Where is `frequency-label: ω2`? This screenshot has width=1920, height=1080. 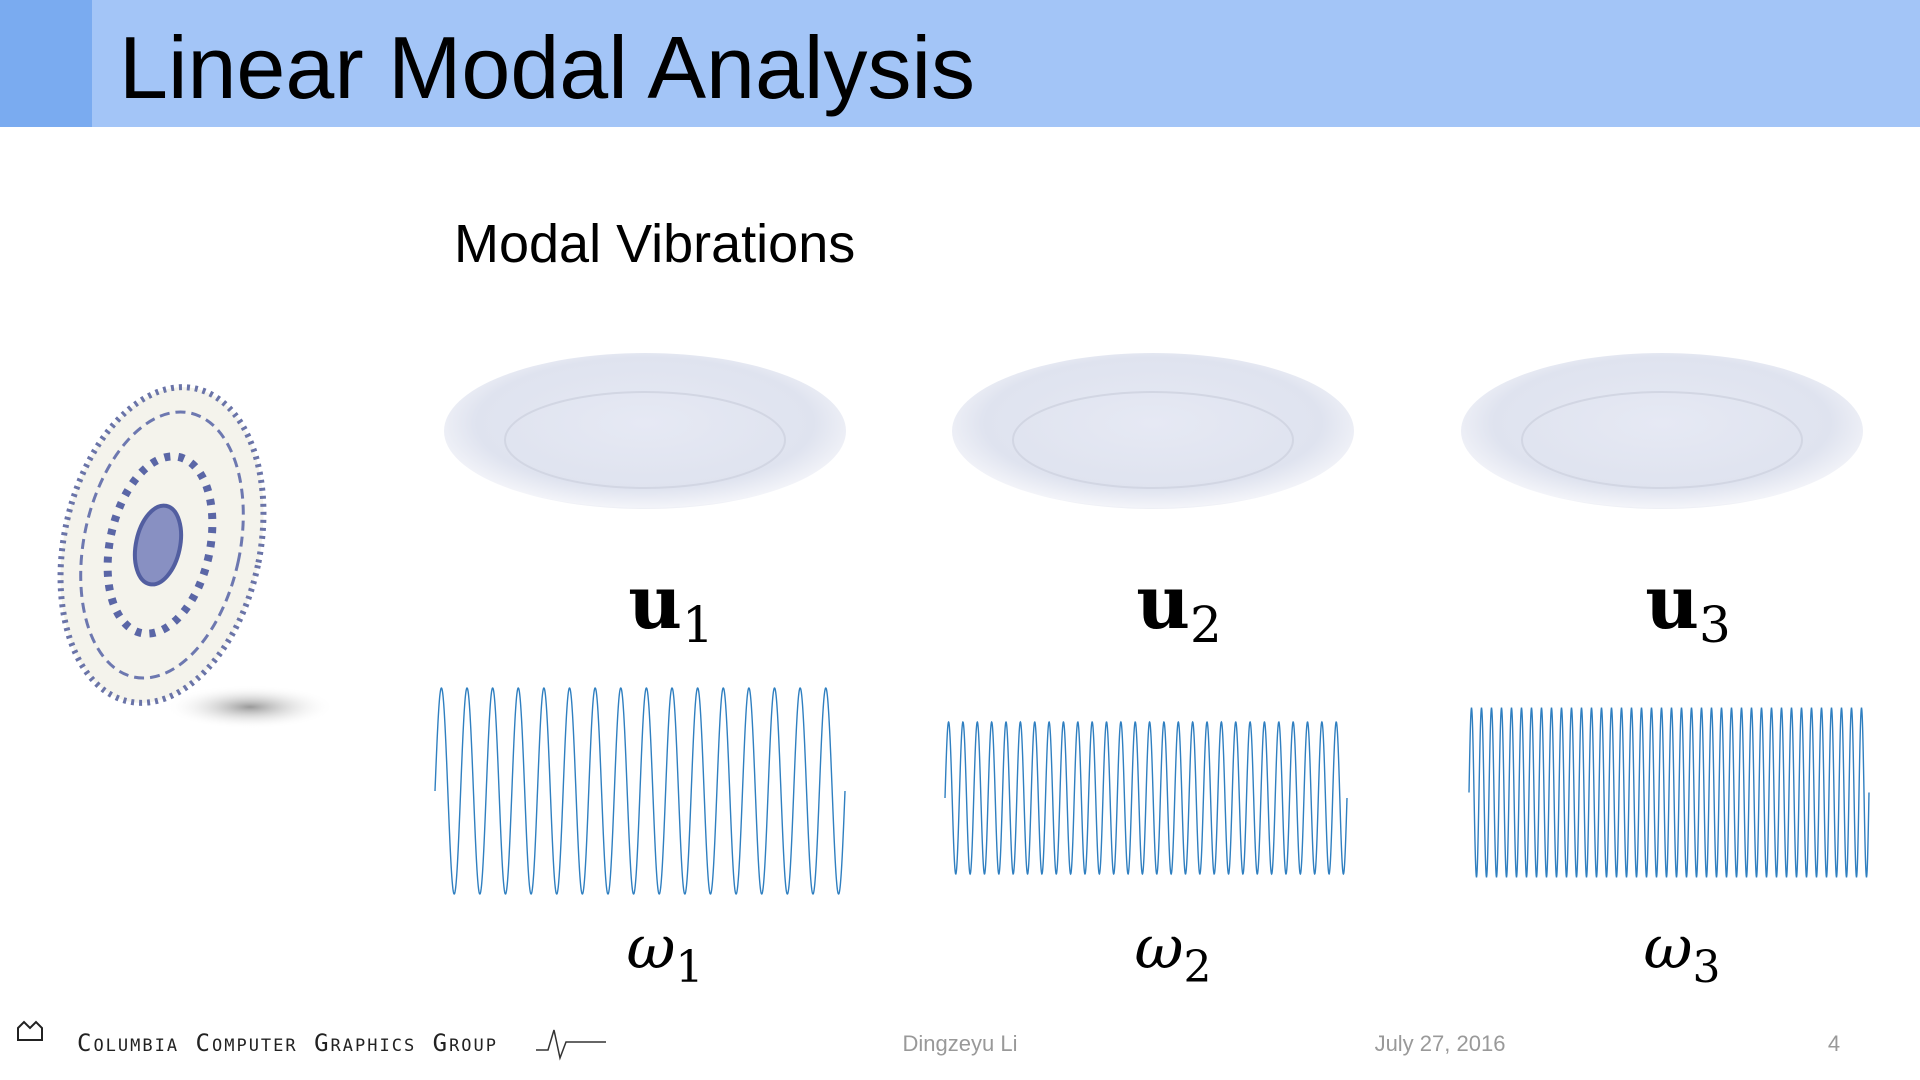 frequency-label: ω2 is located at coordinates (1173, 953).